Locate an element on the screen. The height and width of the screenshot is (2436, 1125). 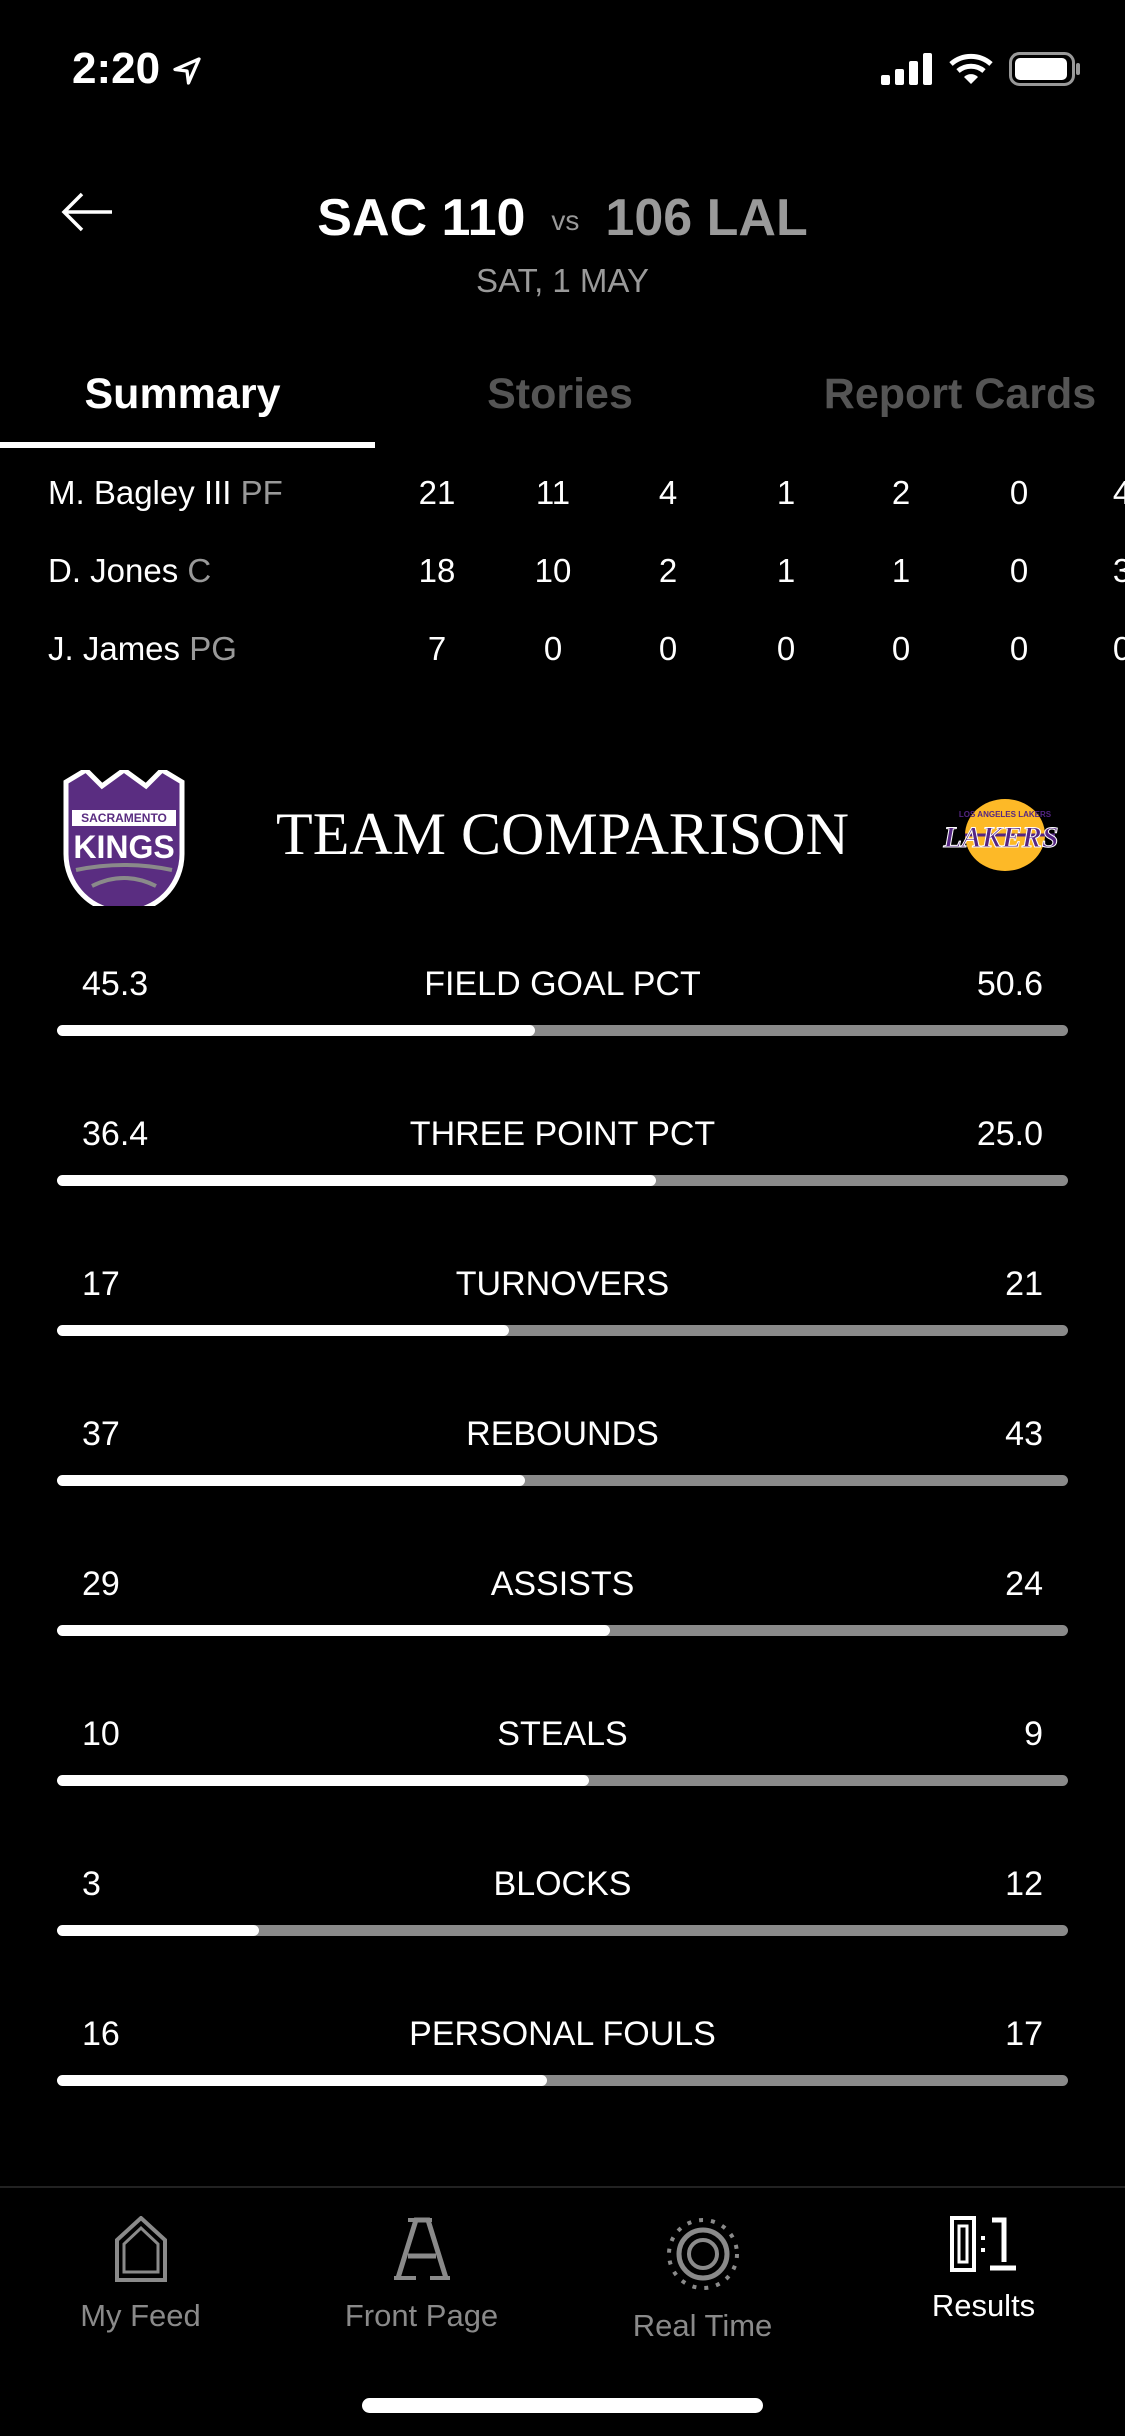
score-title: SAC 110 vs 106 LAL is located at coordinates (562, 218).